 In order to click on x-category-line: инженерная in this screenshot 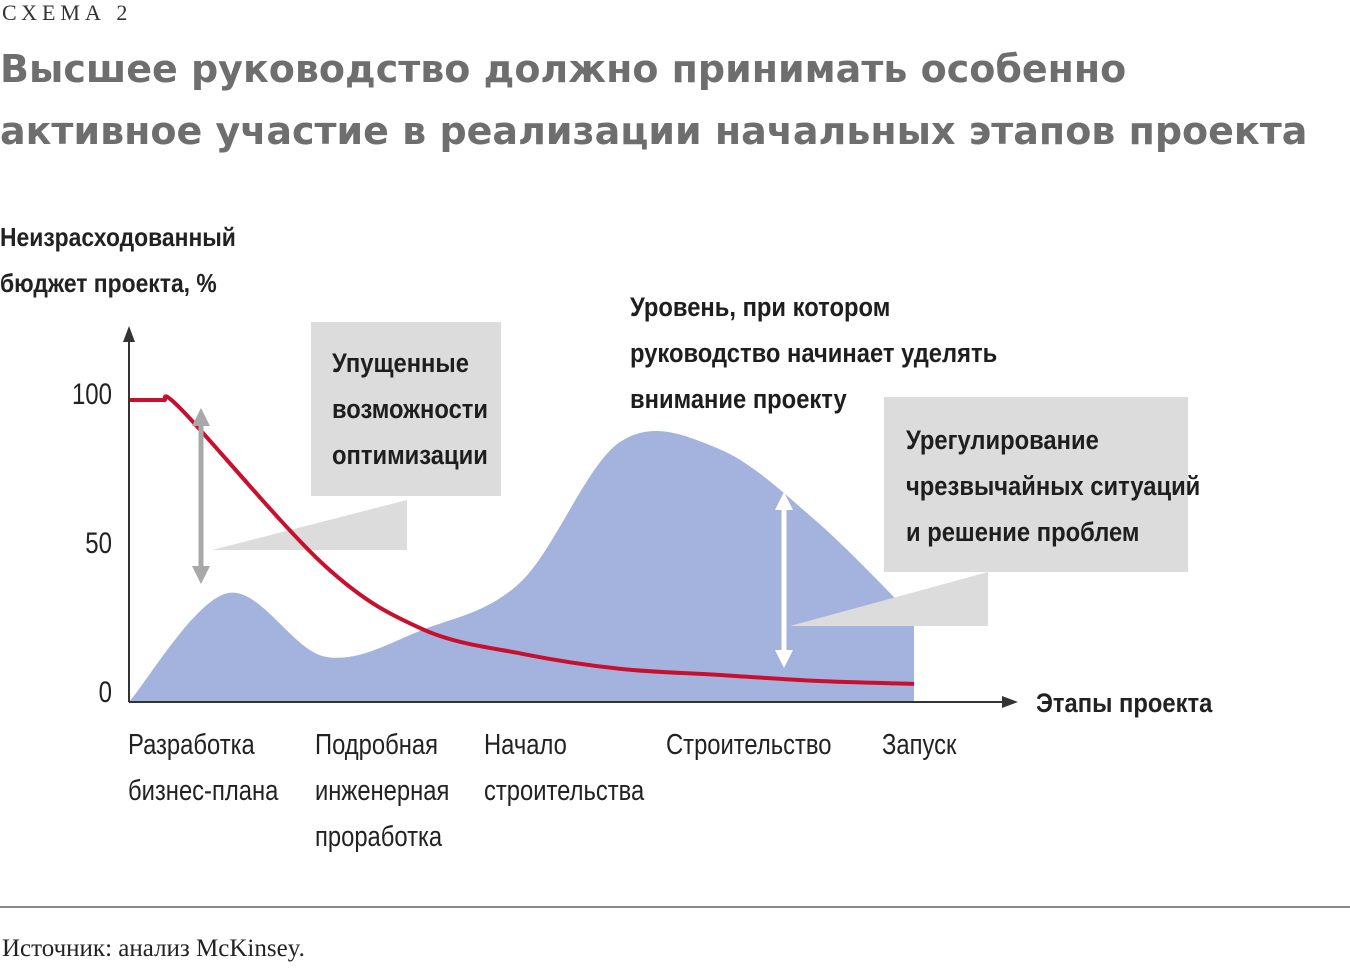, I will do `click(382, 791)`.